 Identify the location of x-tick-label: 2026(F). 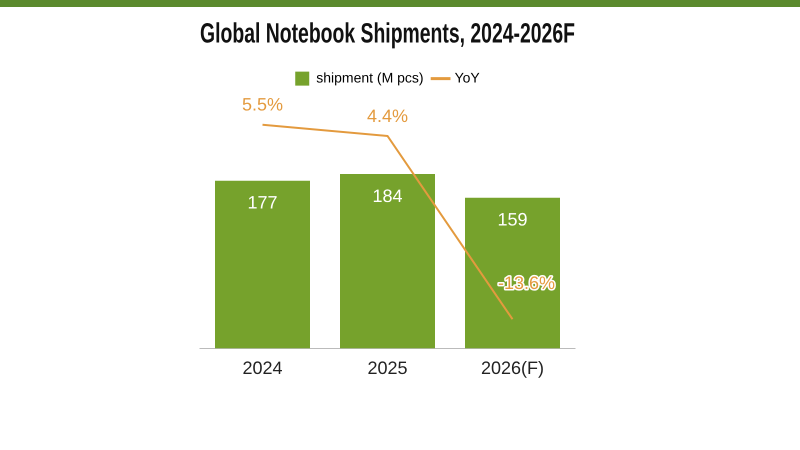
(512, 368).